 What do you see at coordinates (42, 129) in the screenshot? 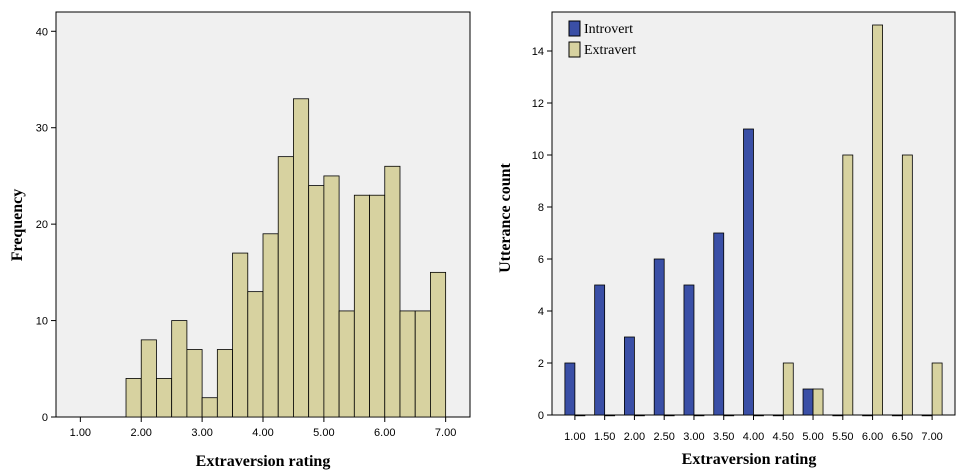
I see `y-tick-label: 30` at bounding box center [42, 129].